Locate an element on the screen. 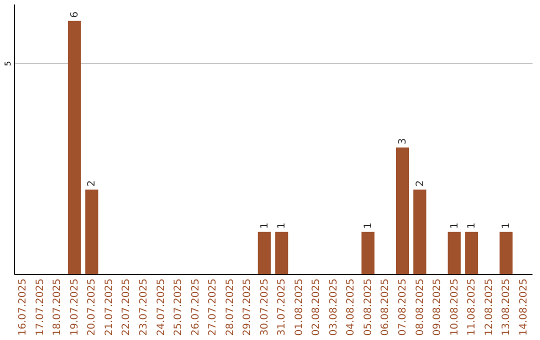 This screenshot has width=540, height=340. x-tick-label: 14.08.2025 is located at coordinates (524, 307).